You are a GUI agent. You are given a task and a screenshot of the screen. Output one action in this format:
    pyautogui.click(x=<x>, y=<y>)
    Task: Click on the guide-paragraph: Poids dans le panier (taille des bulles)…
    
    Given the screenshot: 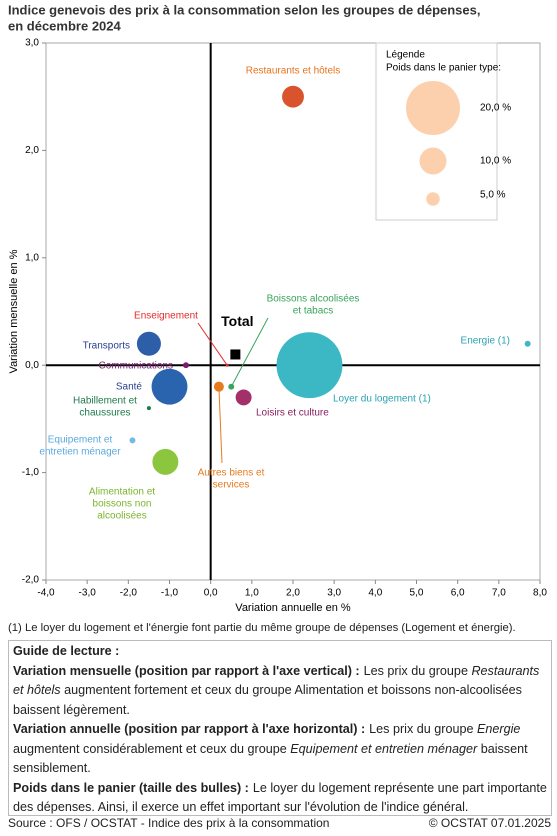 What is the action you would take?
    pyautogui.click(x=280, y=798)
    